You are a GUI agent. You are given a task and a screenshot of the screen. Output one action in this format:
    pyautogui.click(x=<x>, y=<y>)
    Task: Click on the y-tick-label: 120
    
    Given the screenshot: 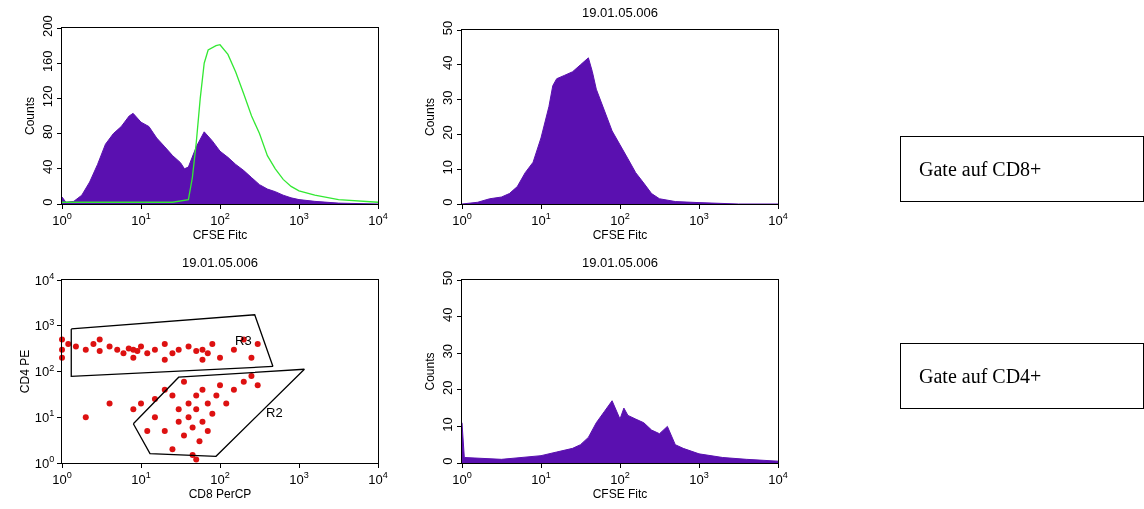 What is the action you would take?
    pyautogui.click(x=47, y=96)
    